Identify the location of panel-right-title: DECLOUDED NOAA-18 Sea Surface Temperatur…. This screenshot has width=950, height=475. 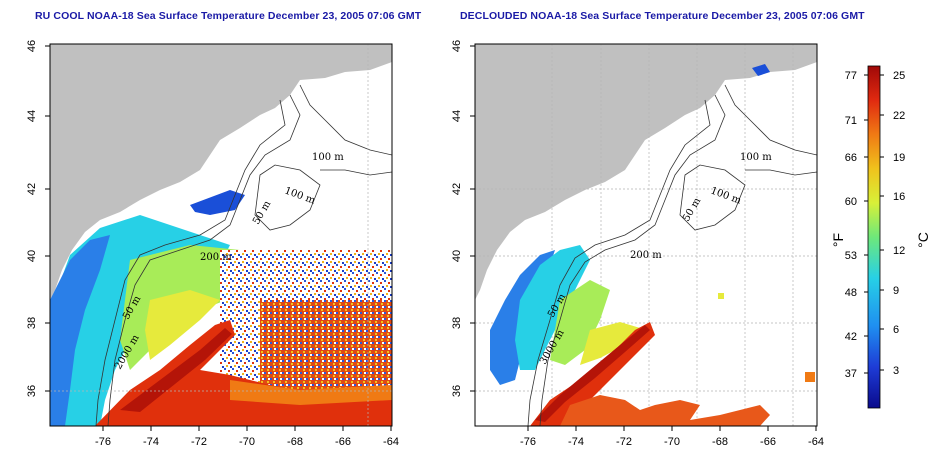
(662, 16).